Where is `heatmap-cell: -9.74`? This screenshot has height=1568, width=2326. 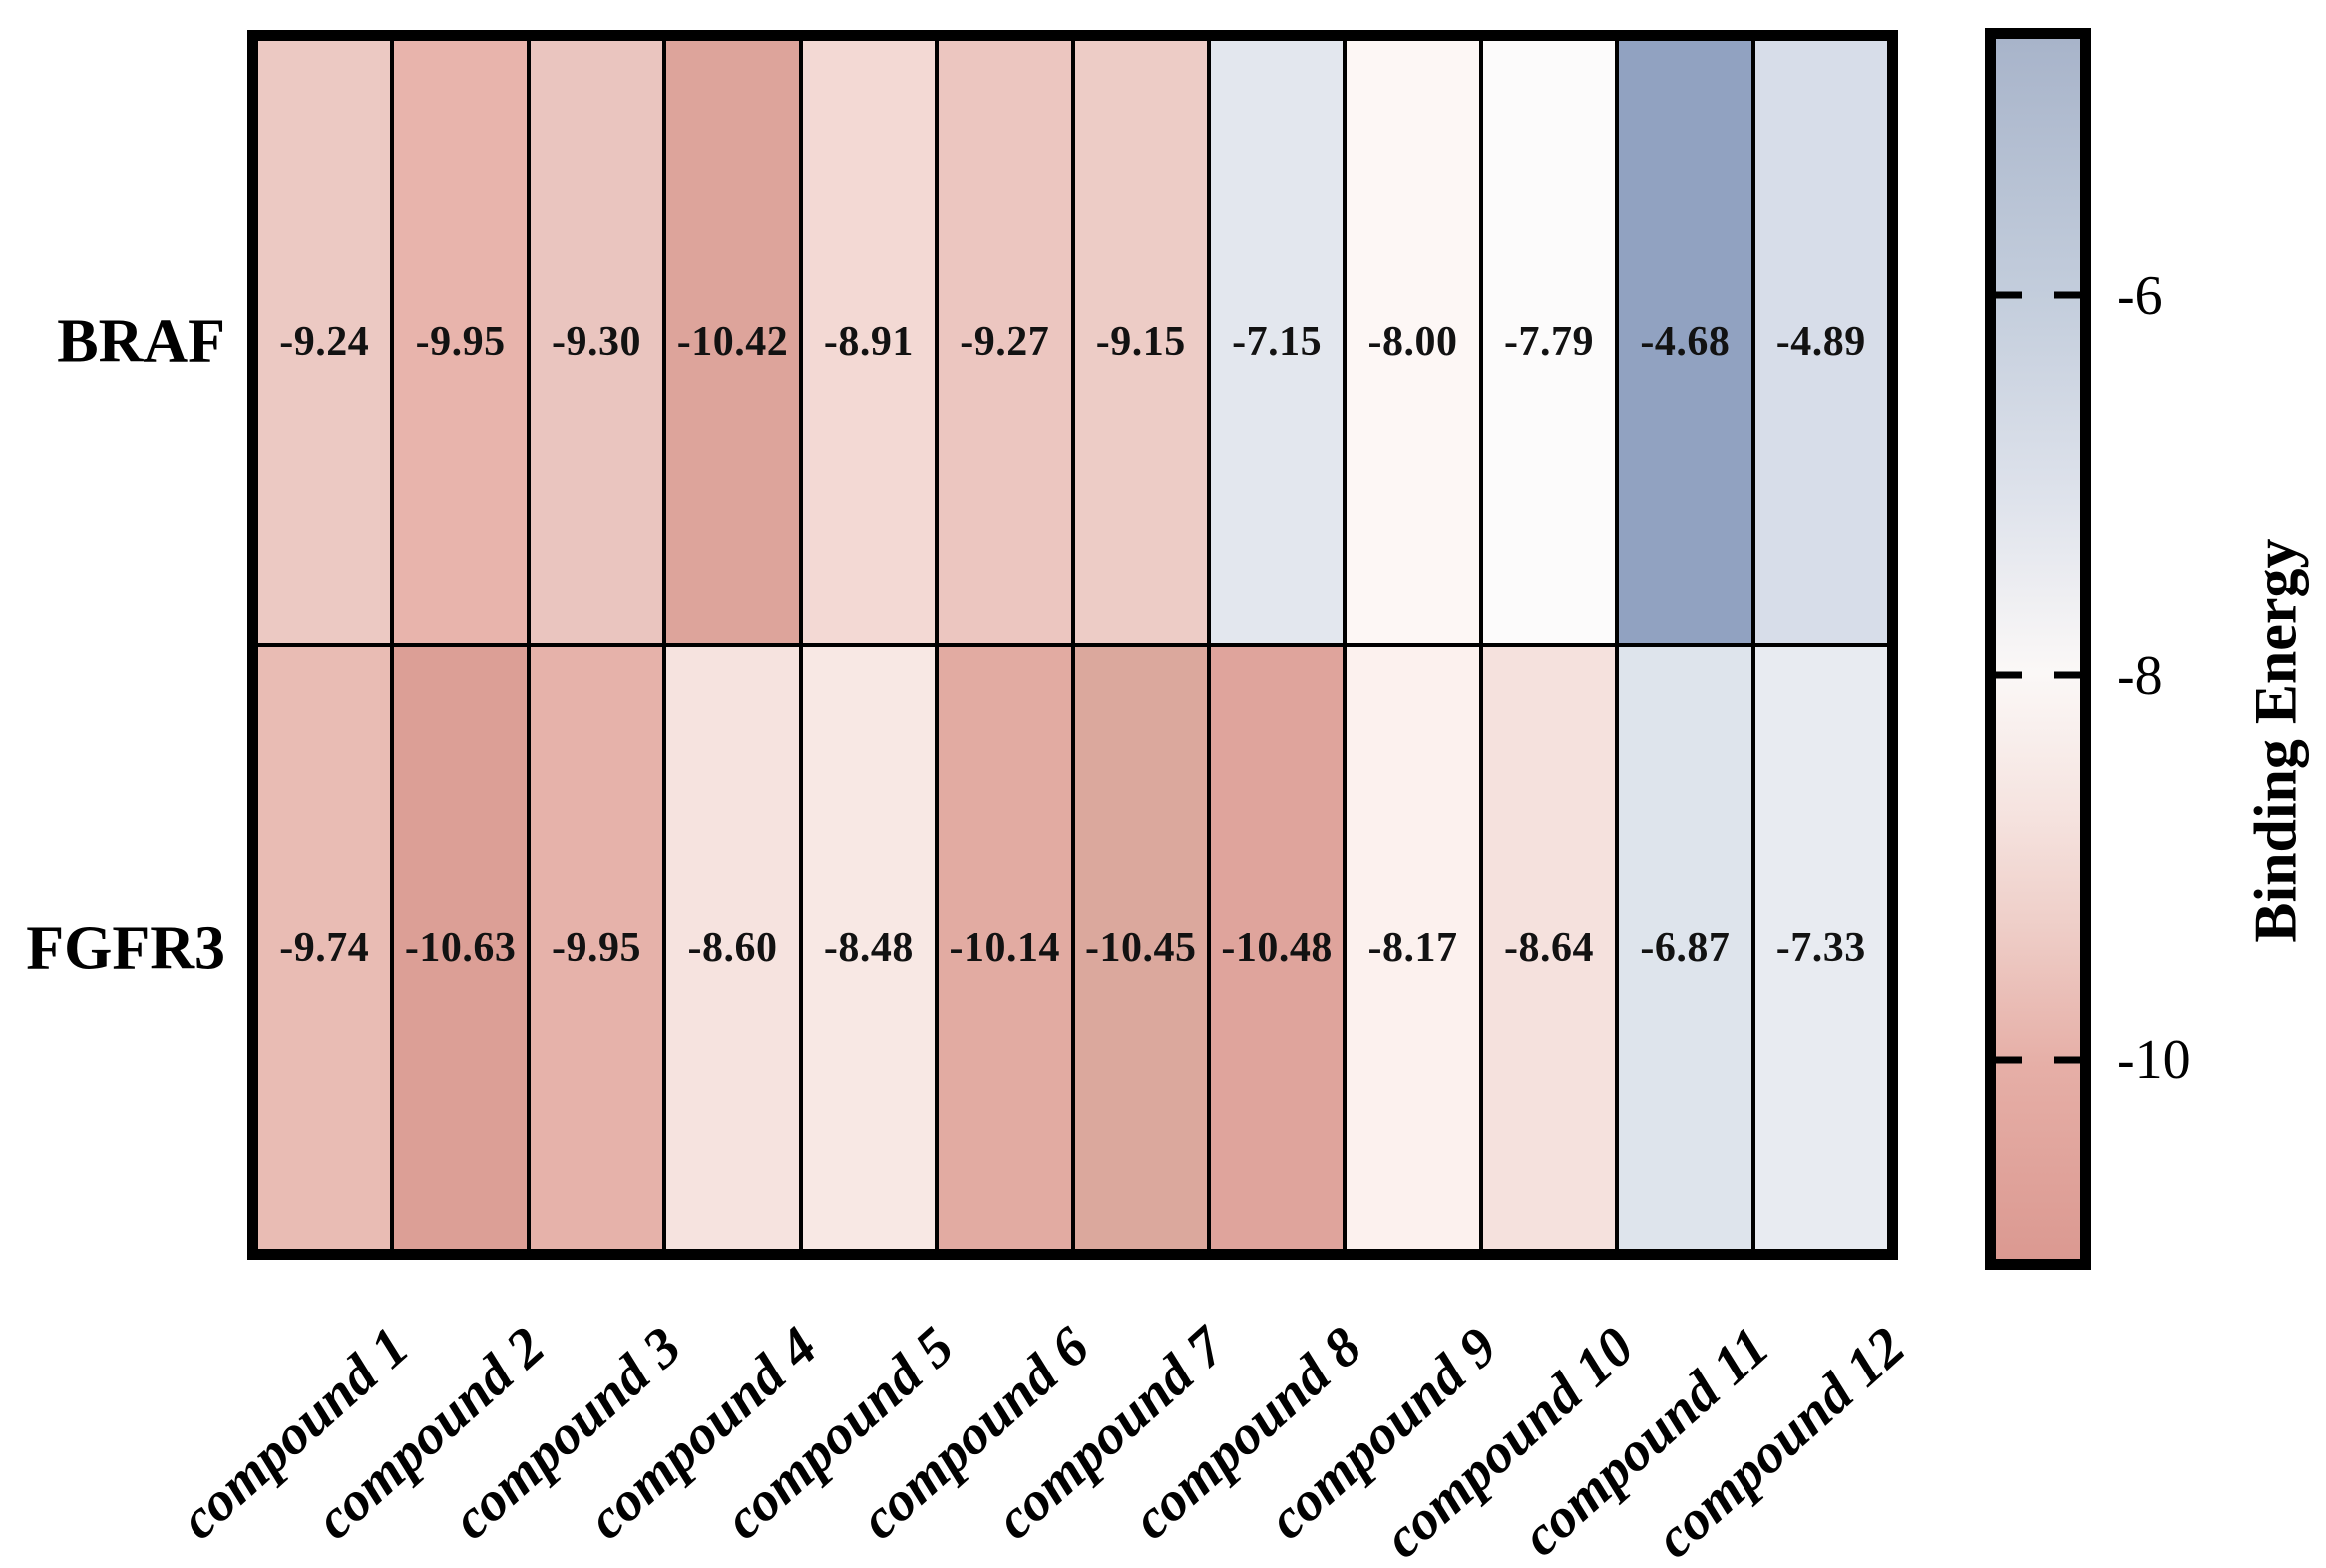 heatmap-cell: -9.74 is located at coordinates (324, 948).